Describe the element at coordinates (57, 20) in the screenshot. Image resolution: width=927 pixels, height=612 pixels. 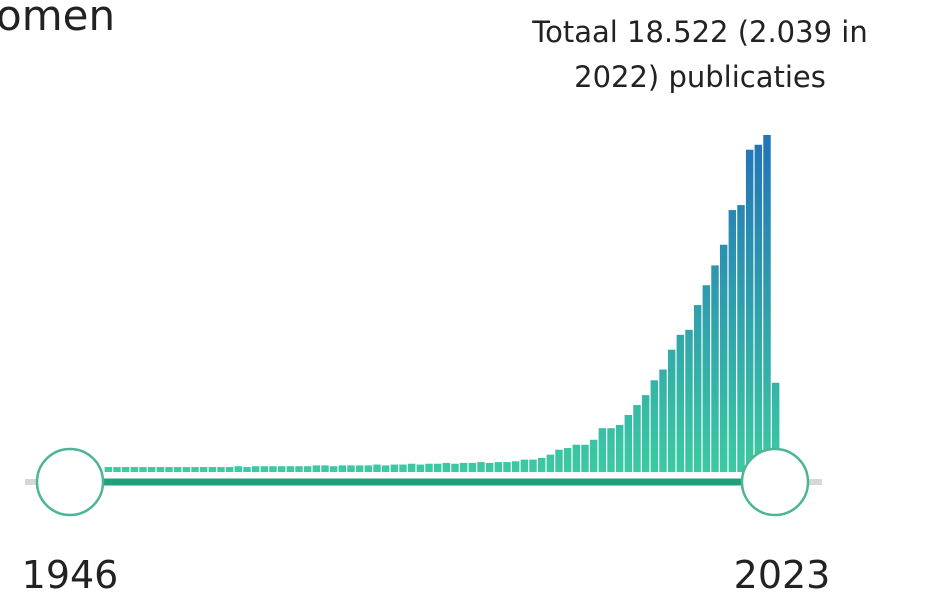
I see `heading: omen` at that location.